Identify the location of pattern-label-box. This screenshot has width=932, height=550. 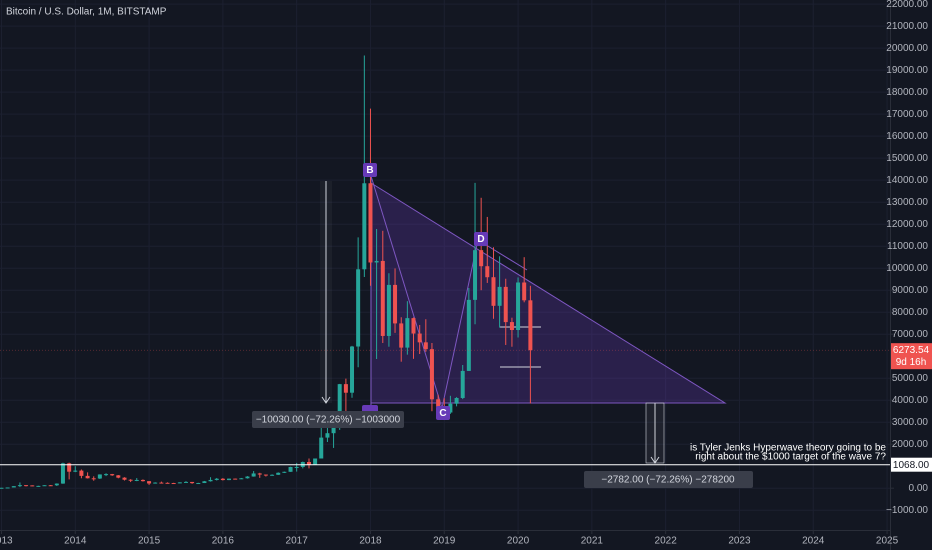
(443, 413).